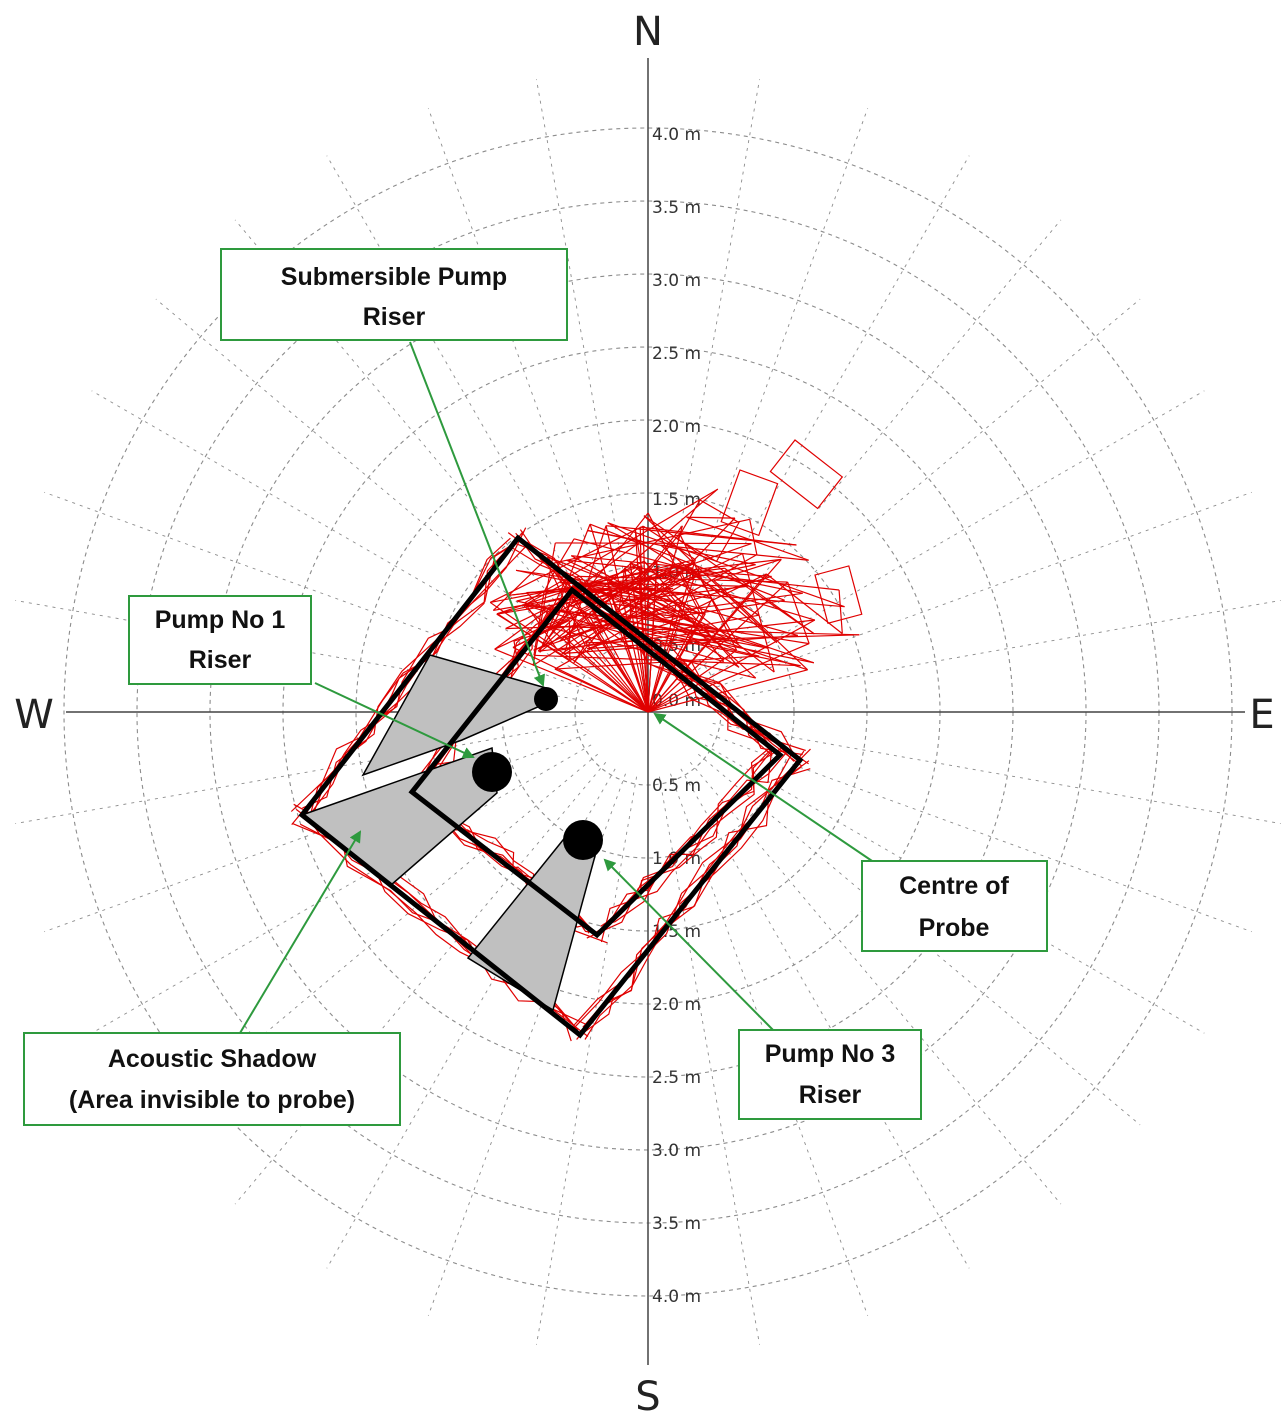  What do you see at coordinates (1261, 715) in the screenshot?
I see `east-label: E` at bounding box center [1261, 715].